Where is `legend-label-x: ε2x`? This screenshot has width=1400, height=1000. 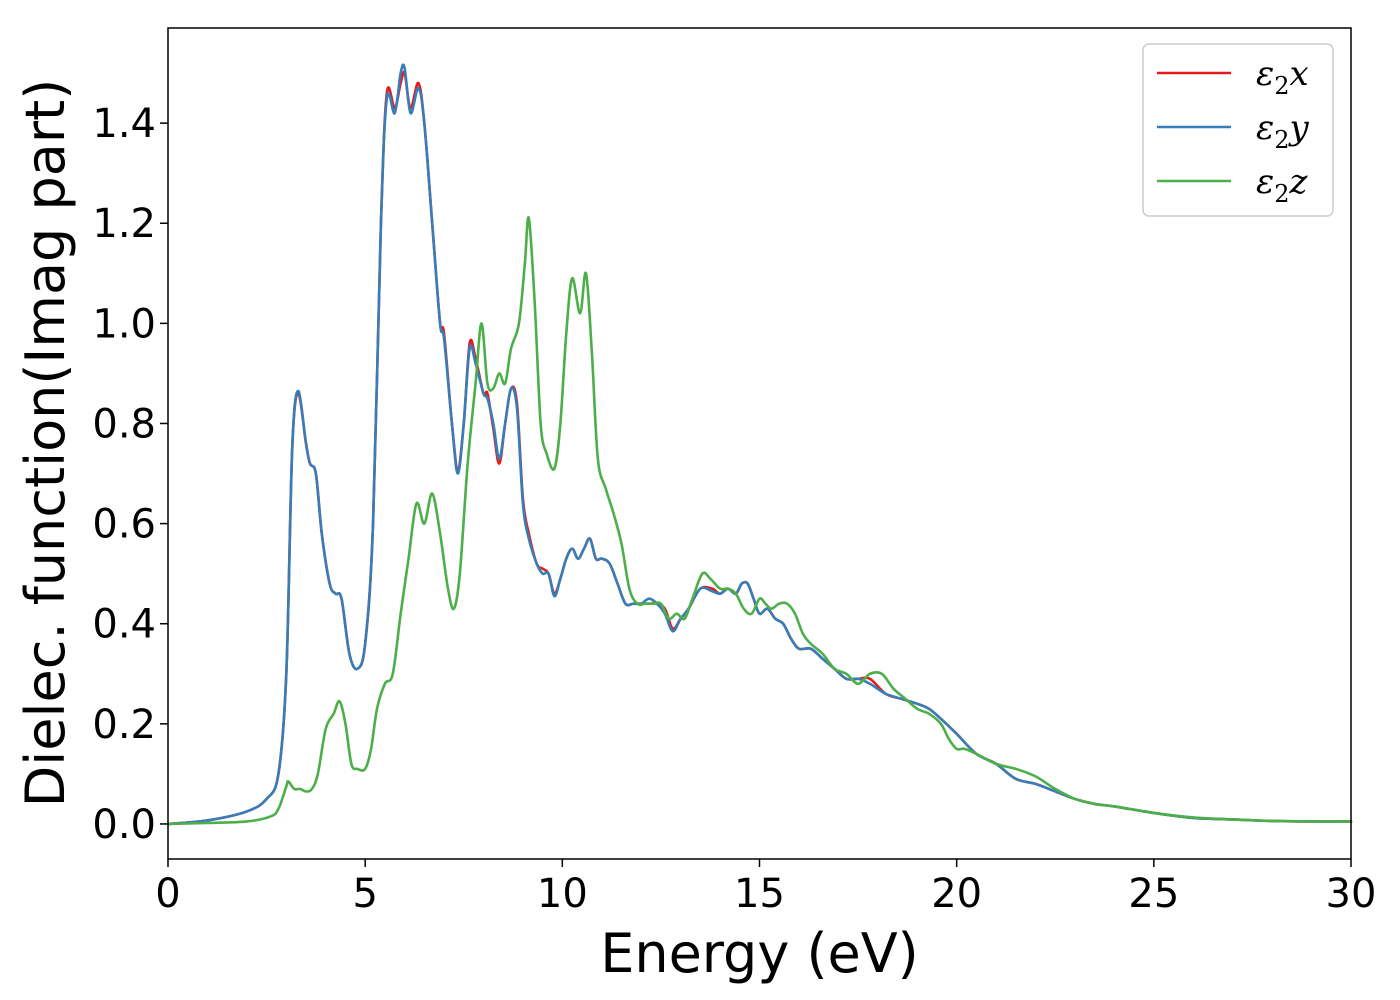
legend-label-x: ε2x is located at coordinates (1282, 77).